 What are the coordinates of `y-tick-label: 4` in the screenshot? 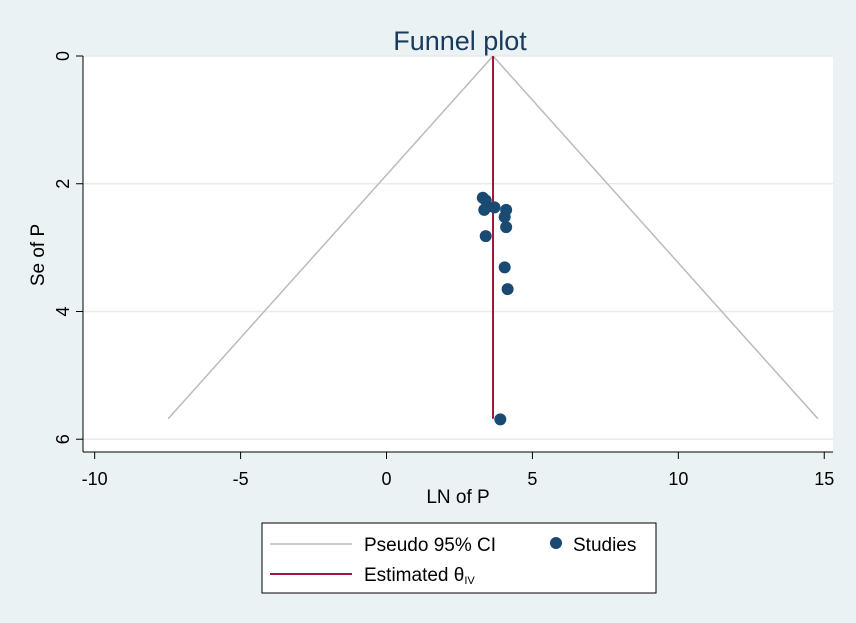 It's located at (63, 311).